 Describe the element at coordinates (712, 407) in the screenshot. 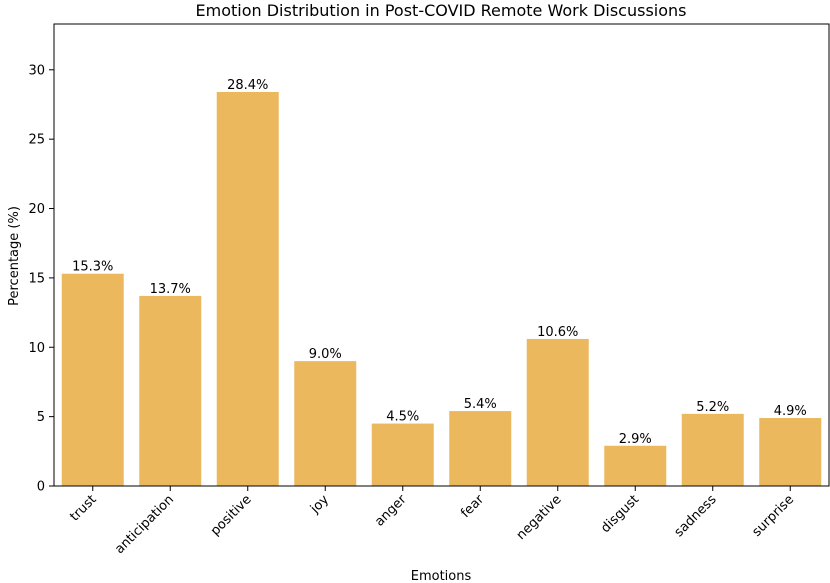

I see `data-label-sadness: 5.2%` at that location.